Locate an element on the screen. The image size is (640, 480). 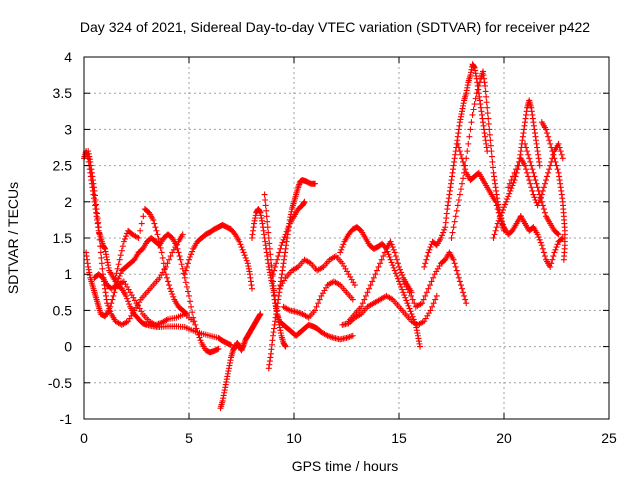
y-tick-label: 2 is located at coordinates (68, 202).